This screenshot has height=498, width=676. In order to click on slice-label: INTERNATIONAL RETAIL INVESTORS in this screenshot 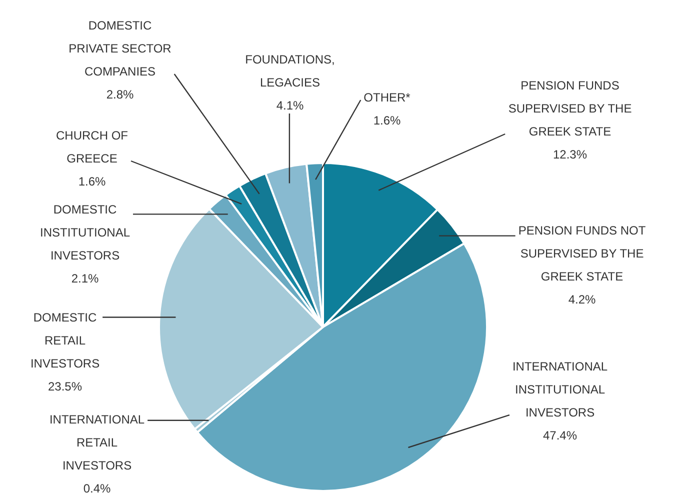, I will do `click(97, 442)`.